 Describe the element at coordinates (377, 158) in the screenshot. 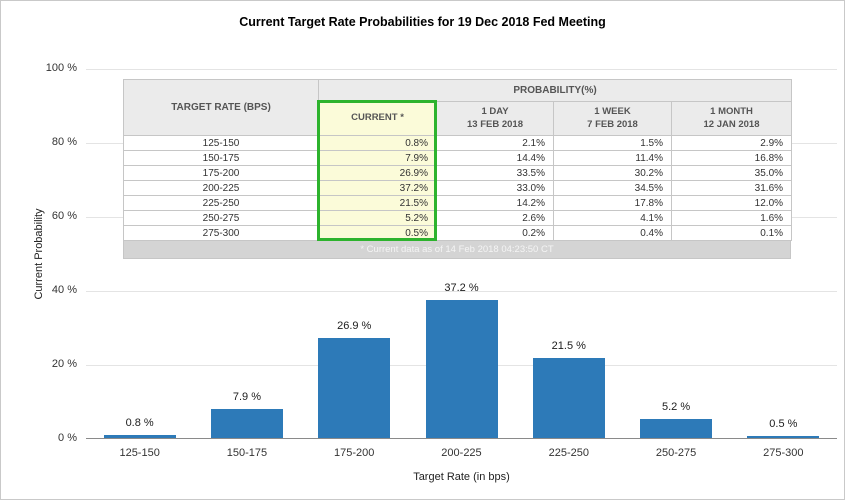

I see `probability-cell: 7.9%` at that location.